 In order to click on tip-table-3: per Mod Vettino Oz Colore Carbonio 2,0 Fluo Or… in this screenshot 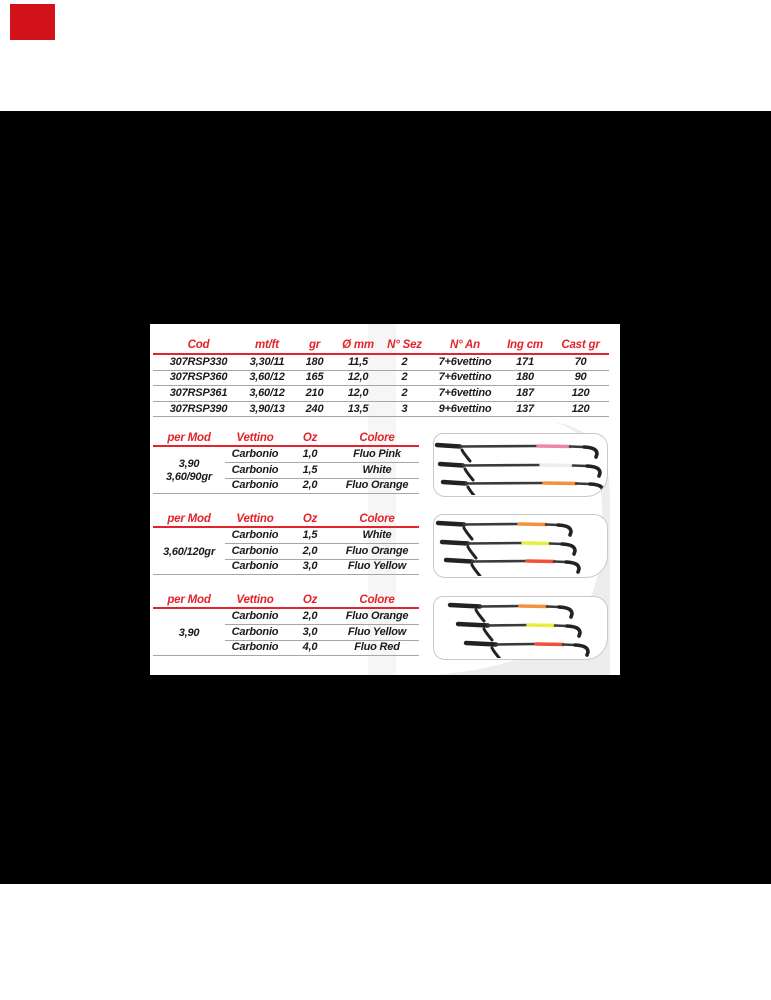, I will do `click(286, 625)`.